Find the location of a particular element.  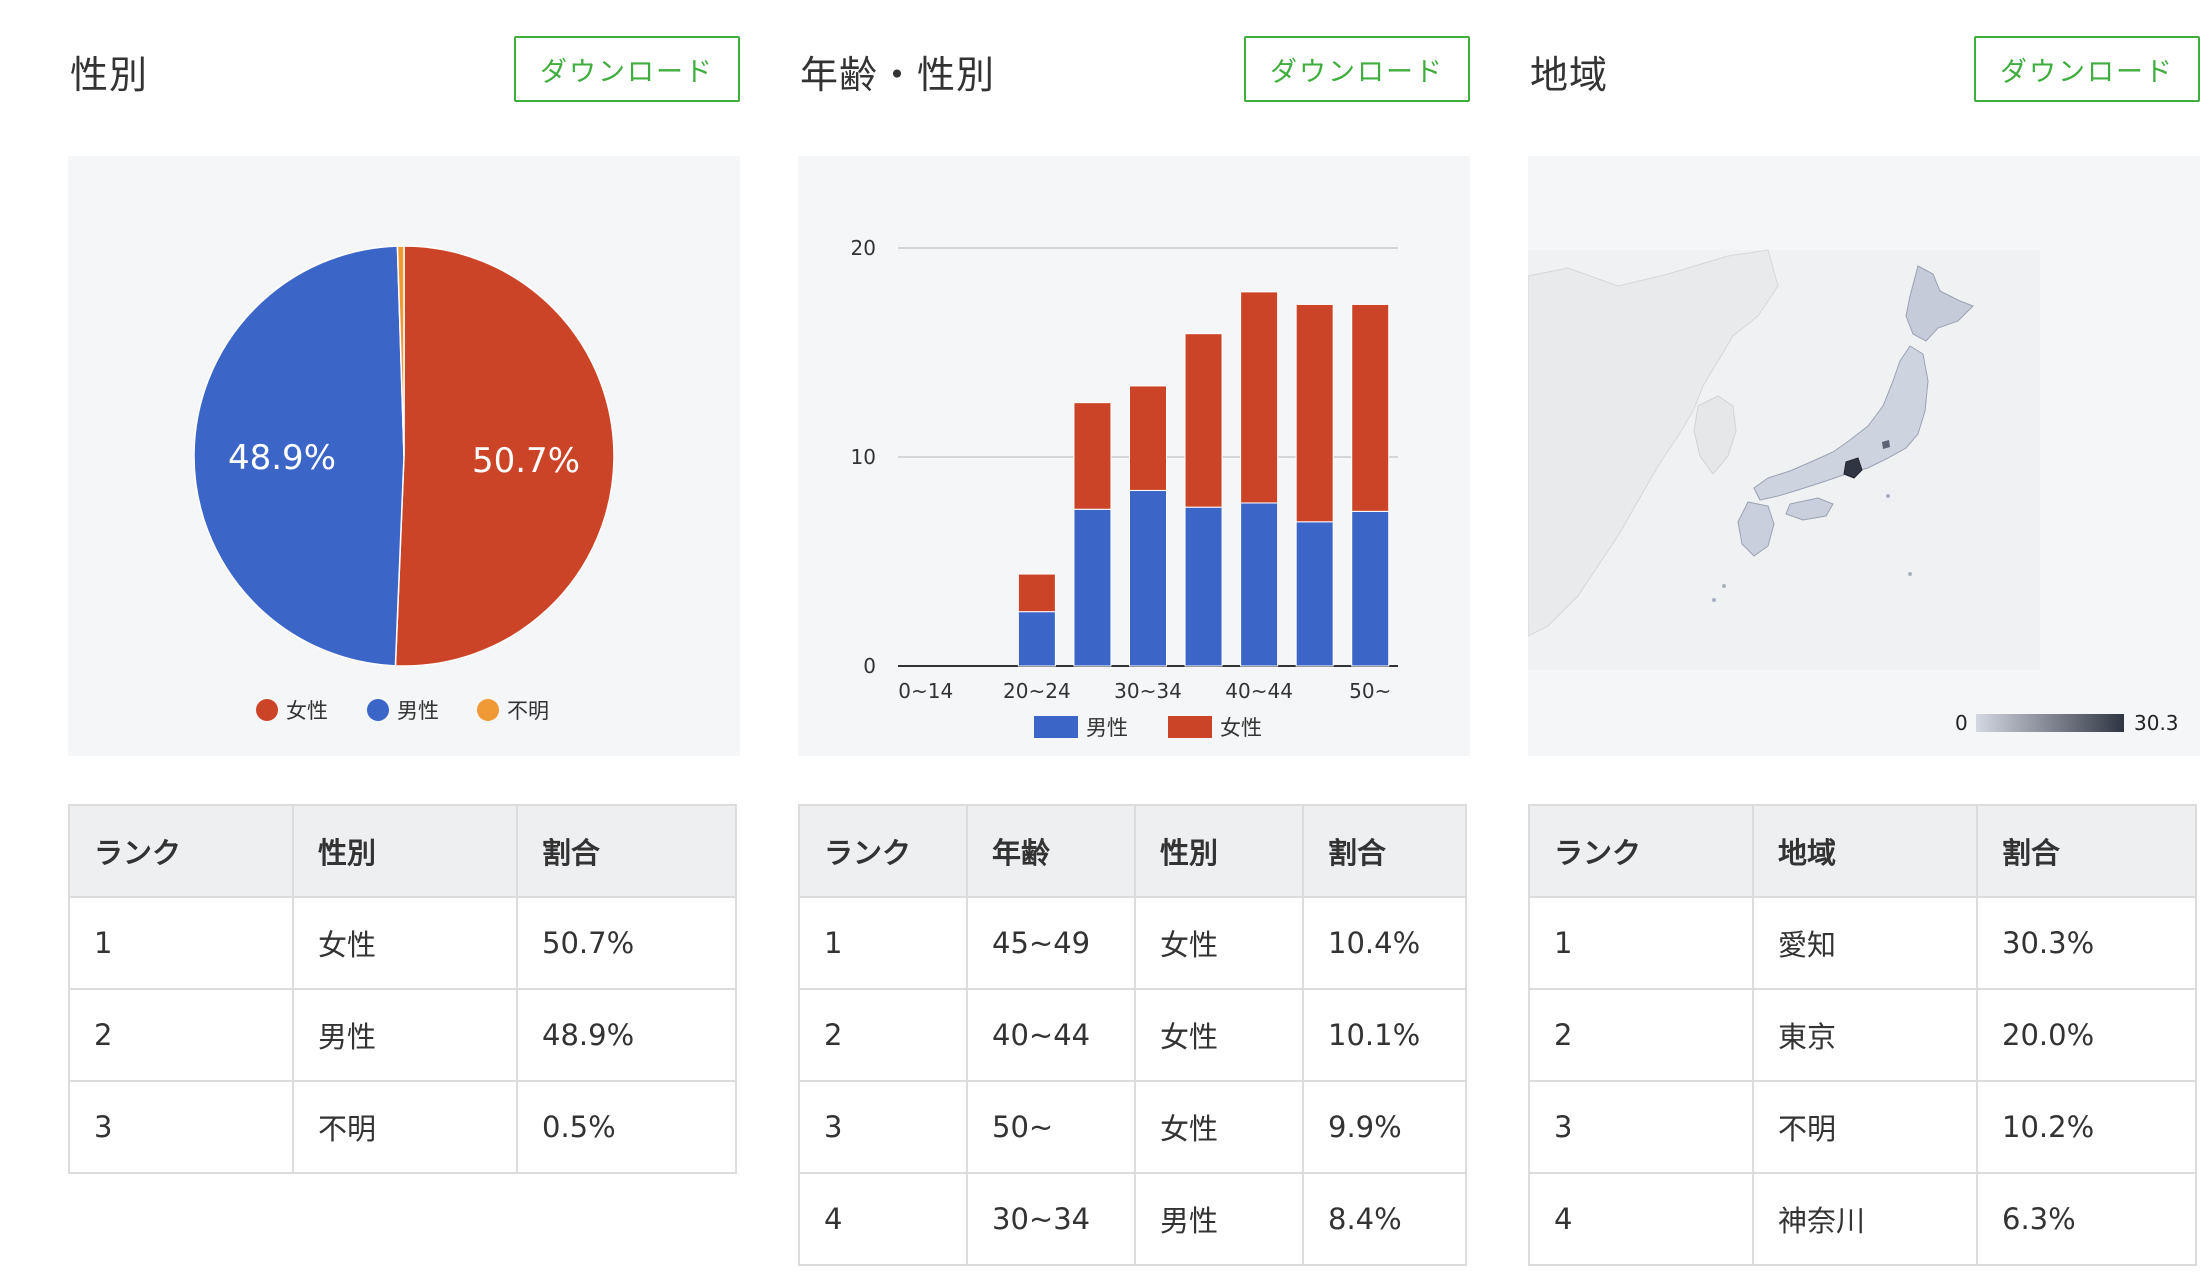

age-gender-bar-chart: 0 10 20 0~14 20~24 30~34 40~44 50~ 男性 女性 is located at coordinates (1124, 488).